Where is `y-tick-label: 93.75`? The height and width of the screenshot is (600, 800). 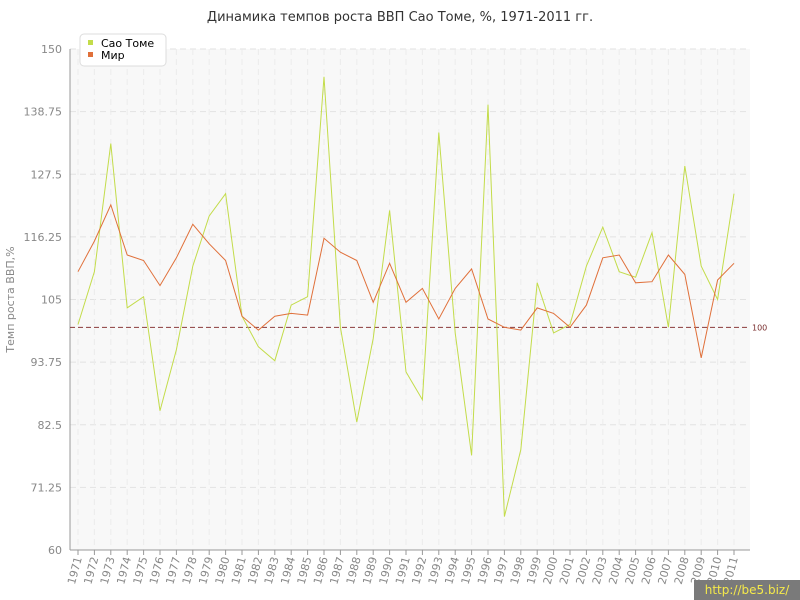
y-tick-label: 93.75 is located at coordinates (47, 362).